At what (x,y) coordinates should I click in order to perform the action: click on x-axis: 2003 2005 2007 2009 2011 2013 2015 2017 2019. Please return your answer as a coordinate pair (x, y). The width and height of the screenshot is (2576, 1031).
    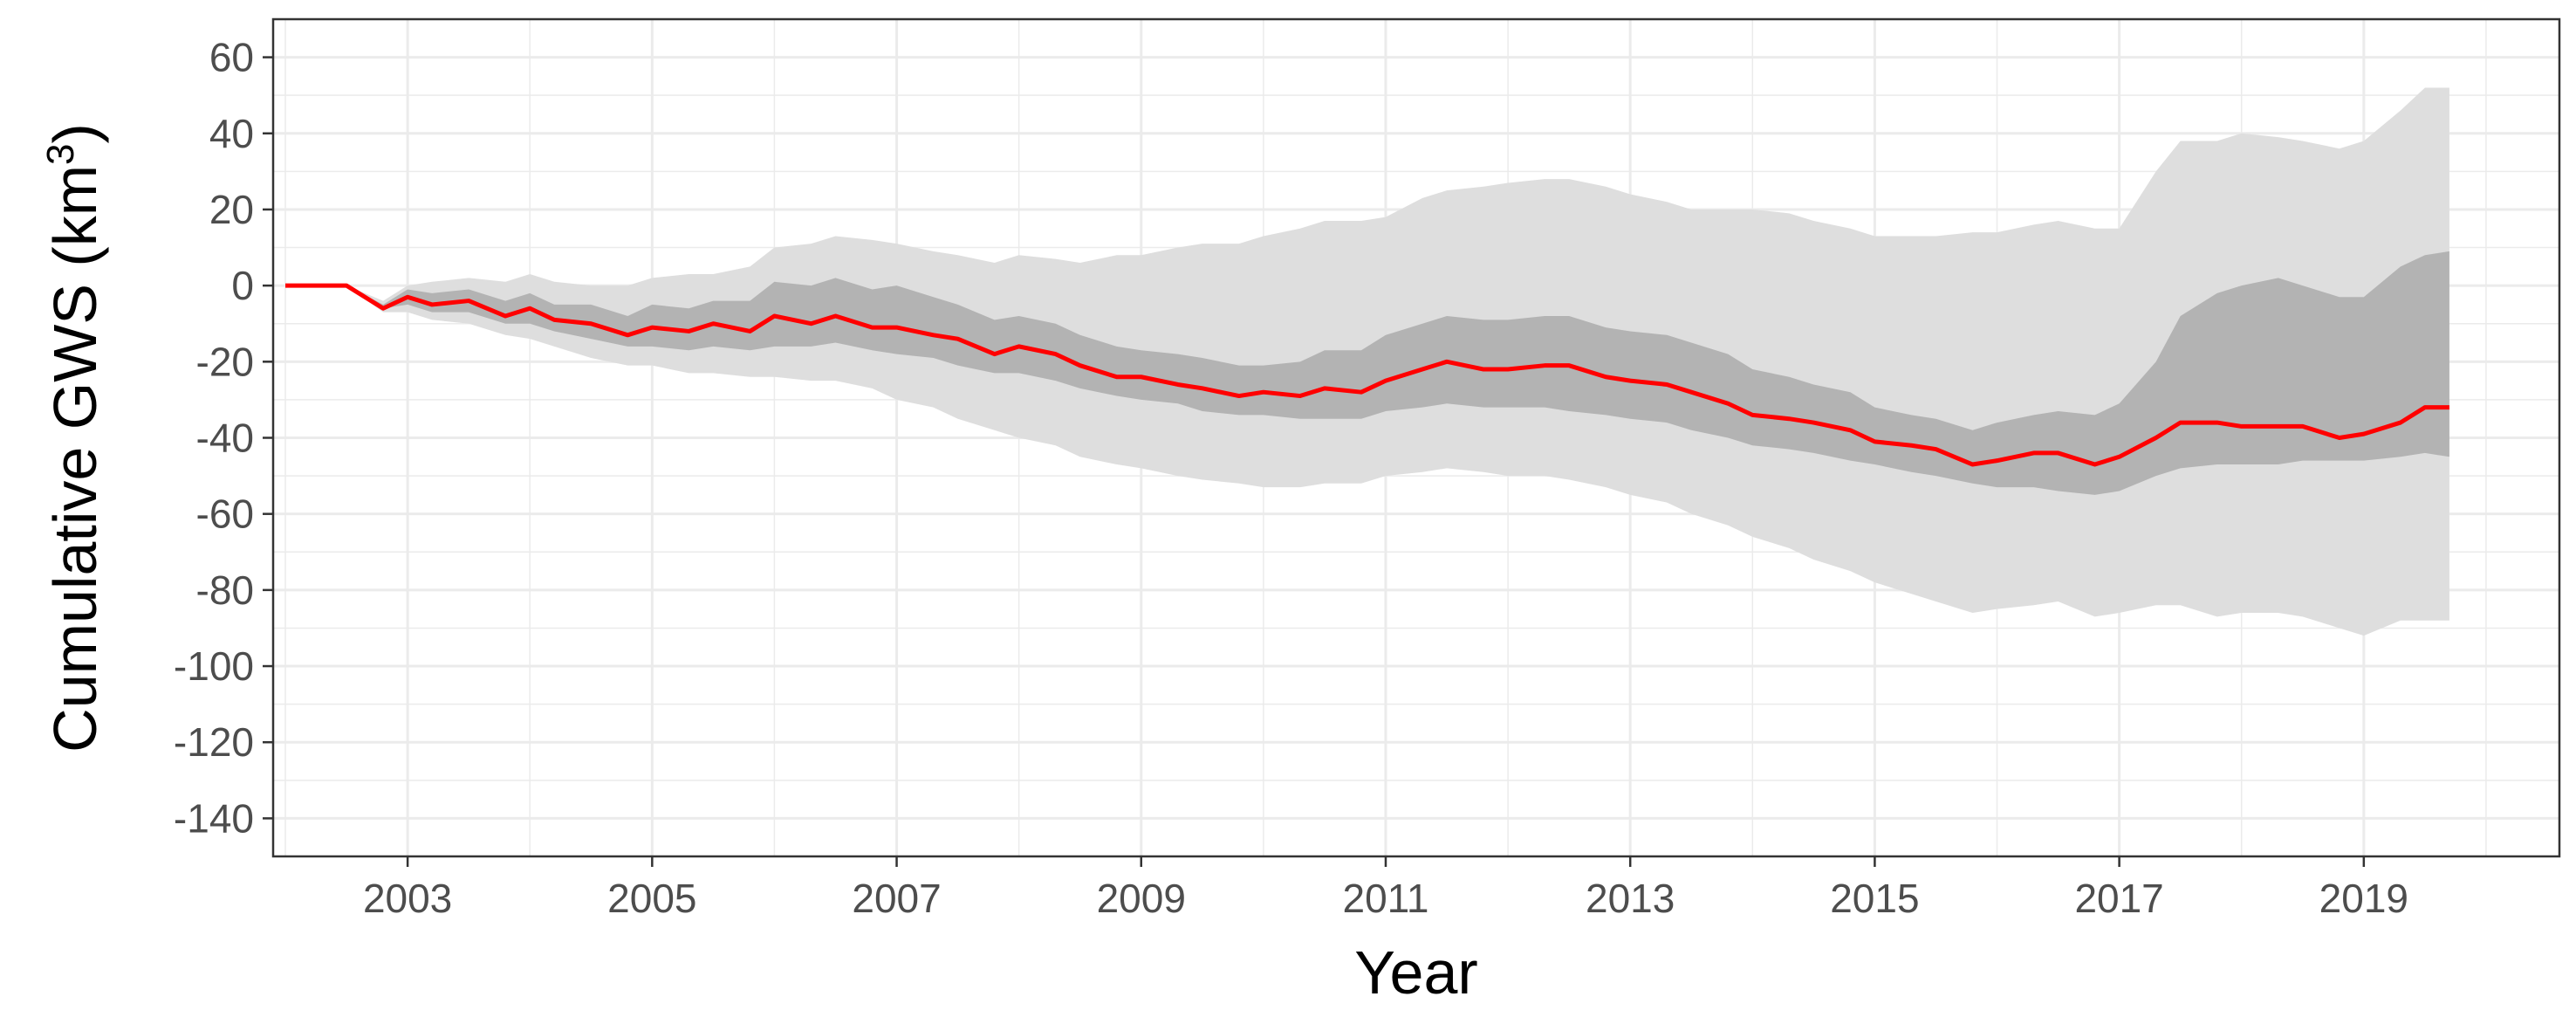
    Looking at the image, I should click on (1385, 888).